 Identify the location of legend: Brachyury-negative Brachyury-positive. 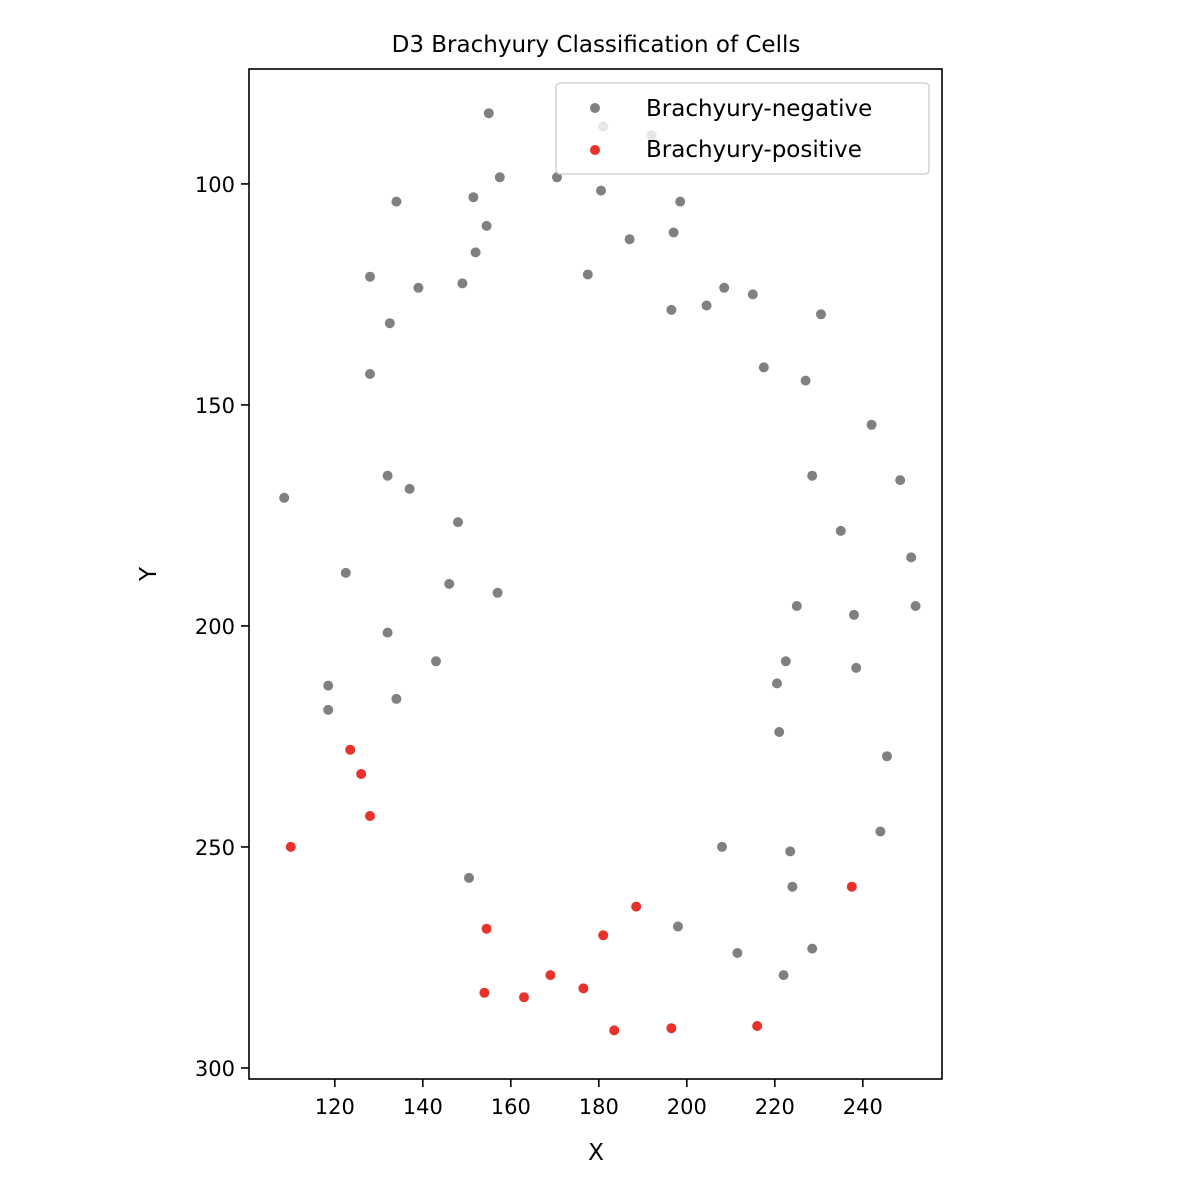
(742, 128).